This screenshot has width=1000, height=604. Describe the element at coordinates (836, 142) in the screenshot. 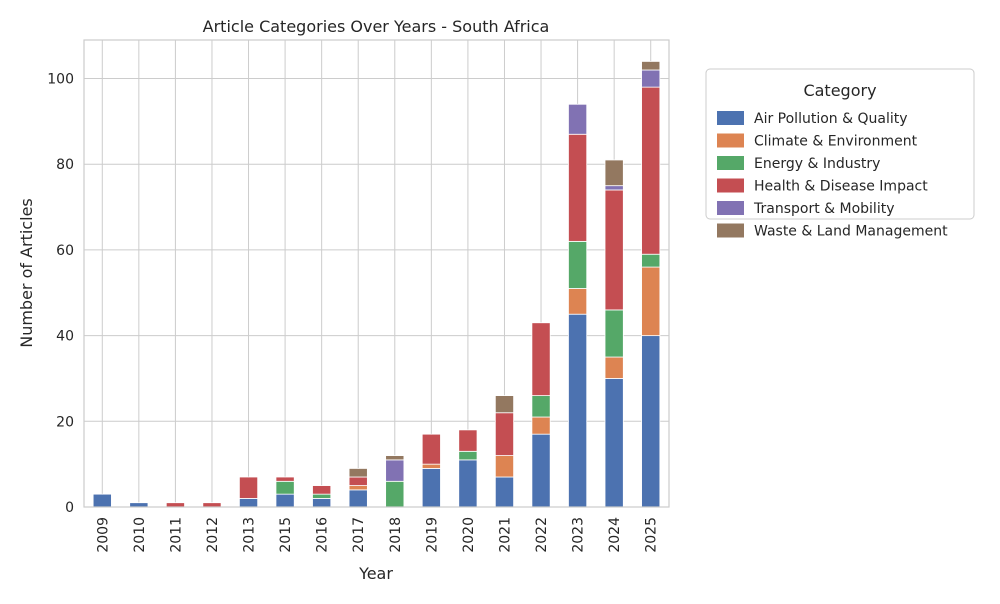

I see `legend-label: Climate & Environment` at that location.